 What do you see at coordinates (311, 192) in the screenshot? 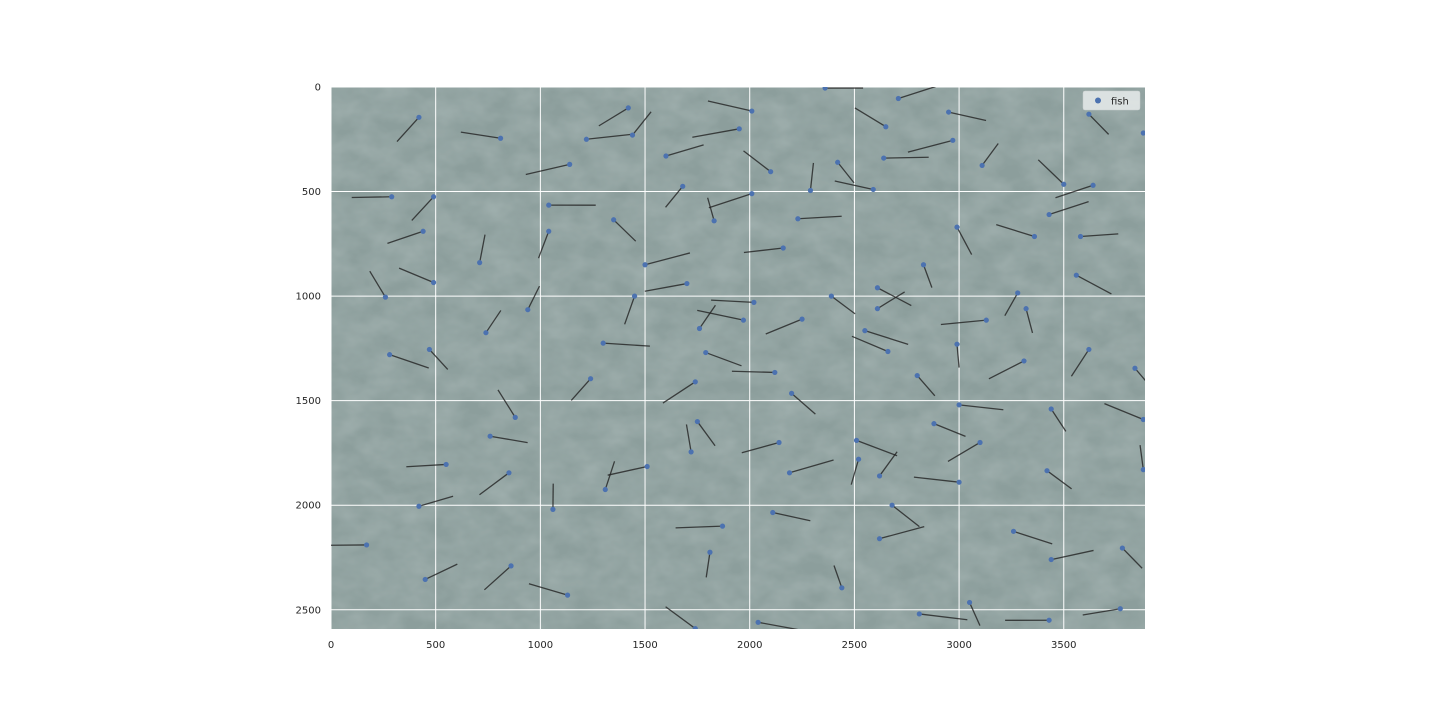
I see `y-tick-label: 500` at bounding box center [311, 192].